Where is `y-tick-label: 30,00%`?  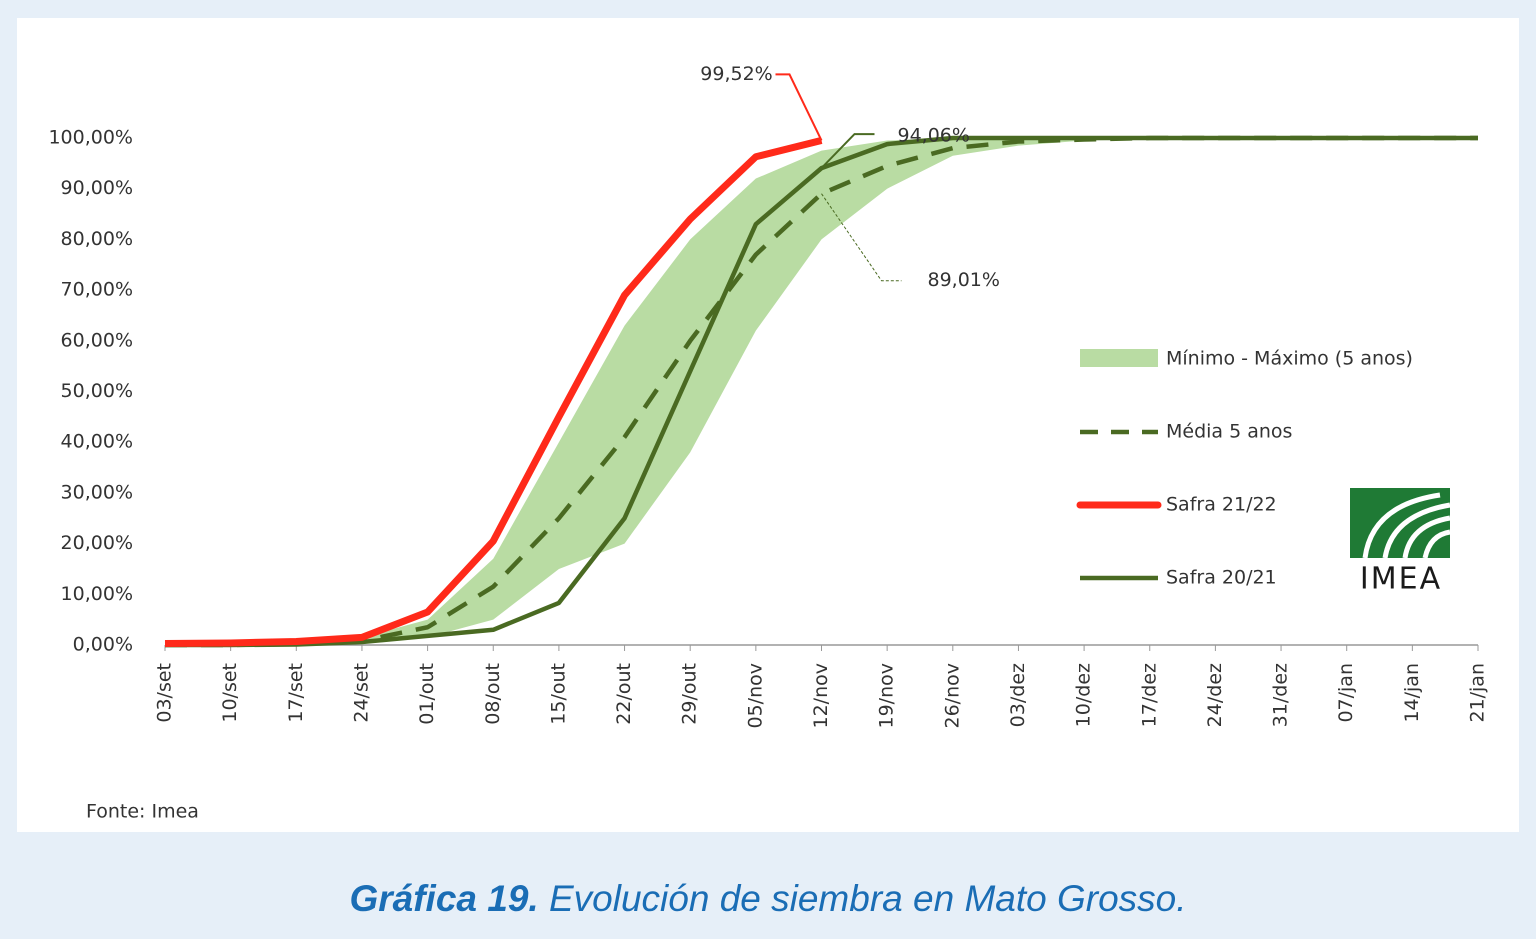
y-tick-label: 30,00% is located at coordinates (97, 492).